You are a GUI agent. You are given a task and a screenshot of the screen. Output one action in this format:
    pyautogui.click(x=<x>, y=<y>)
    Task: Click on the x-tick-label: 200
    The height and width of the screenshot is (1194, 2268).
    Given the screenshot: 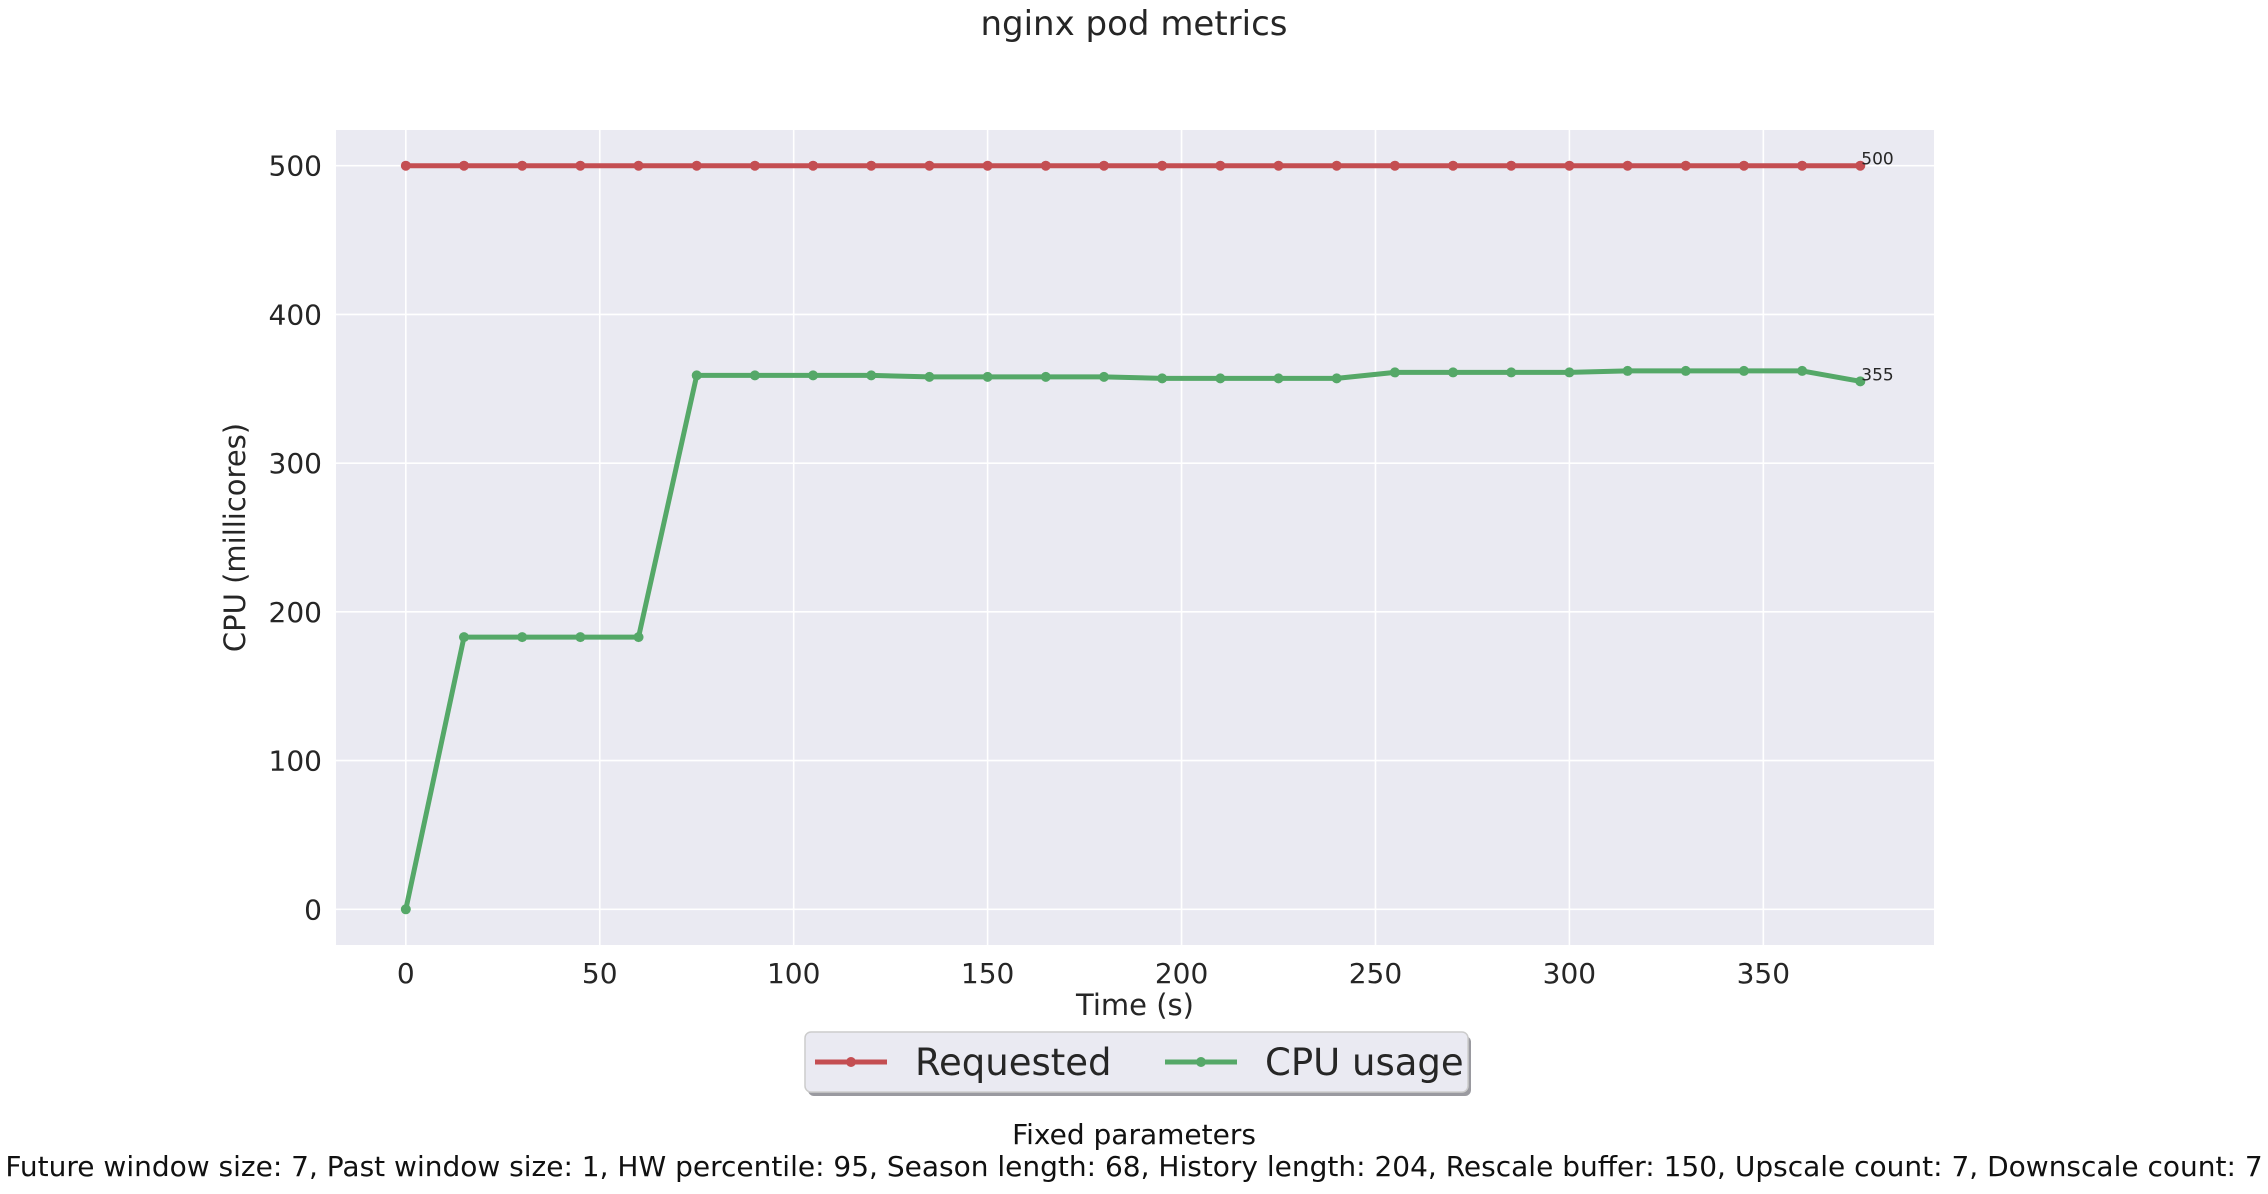 What is the action you would take?
    pyautogui.click(x=1181, y=973)
    